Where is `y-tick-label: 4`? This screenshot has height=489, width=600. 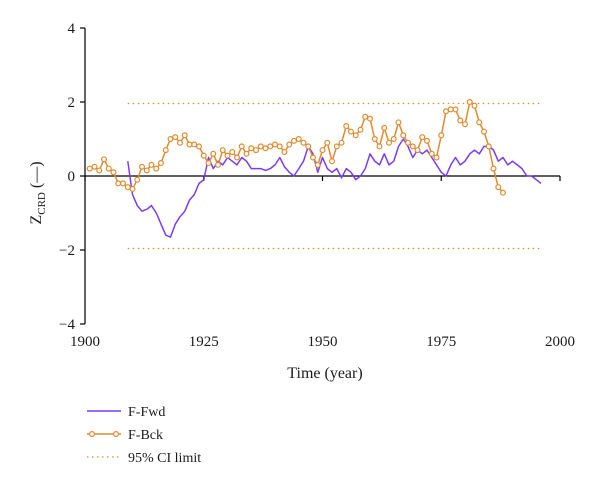 y-tick-label: 4 is located at coordinates (72, 29).